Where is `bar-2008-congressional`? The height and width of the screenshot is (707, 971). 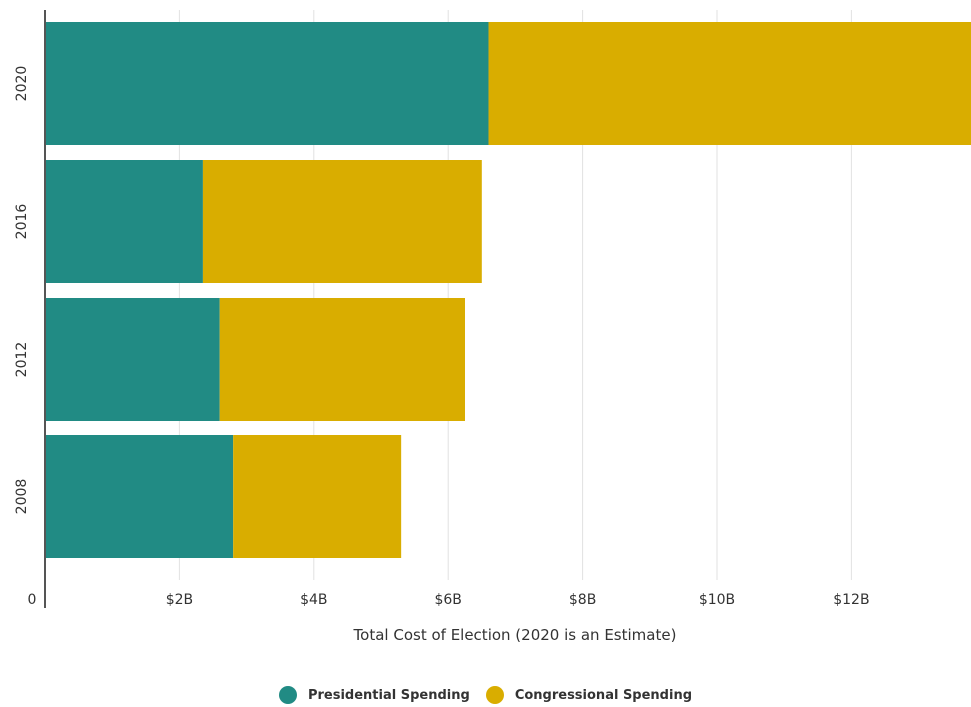 bar-2008-congressional is located at coordinates (317, 496).